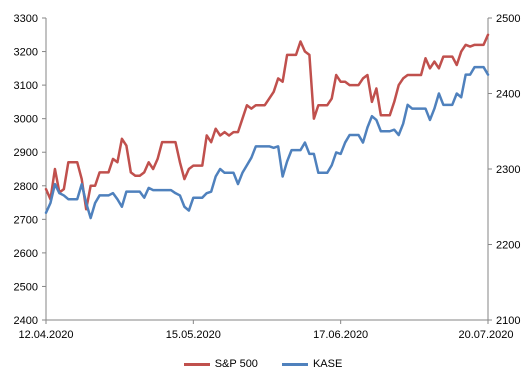  Describe the element at coordinates (26, 53) in the screenshot. I see `y-left-tick-label: 3200` at that location.